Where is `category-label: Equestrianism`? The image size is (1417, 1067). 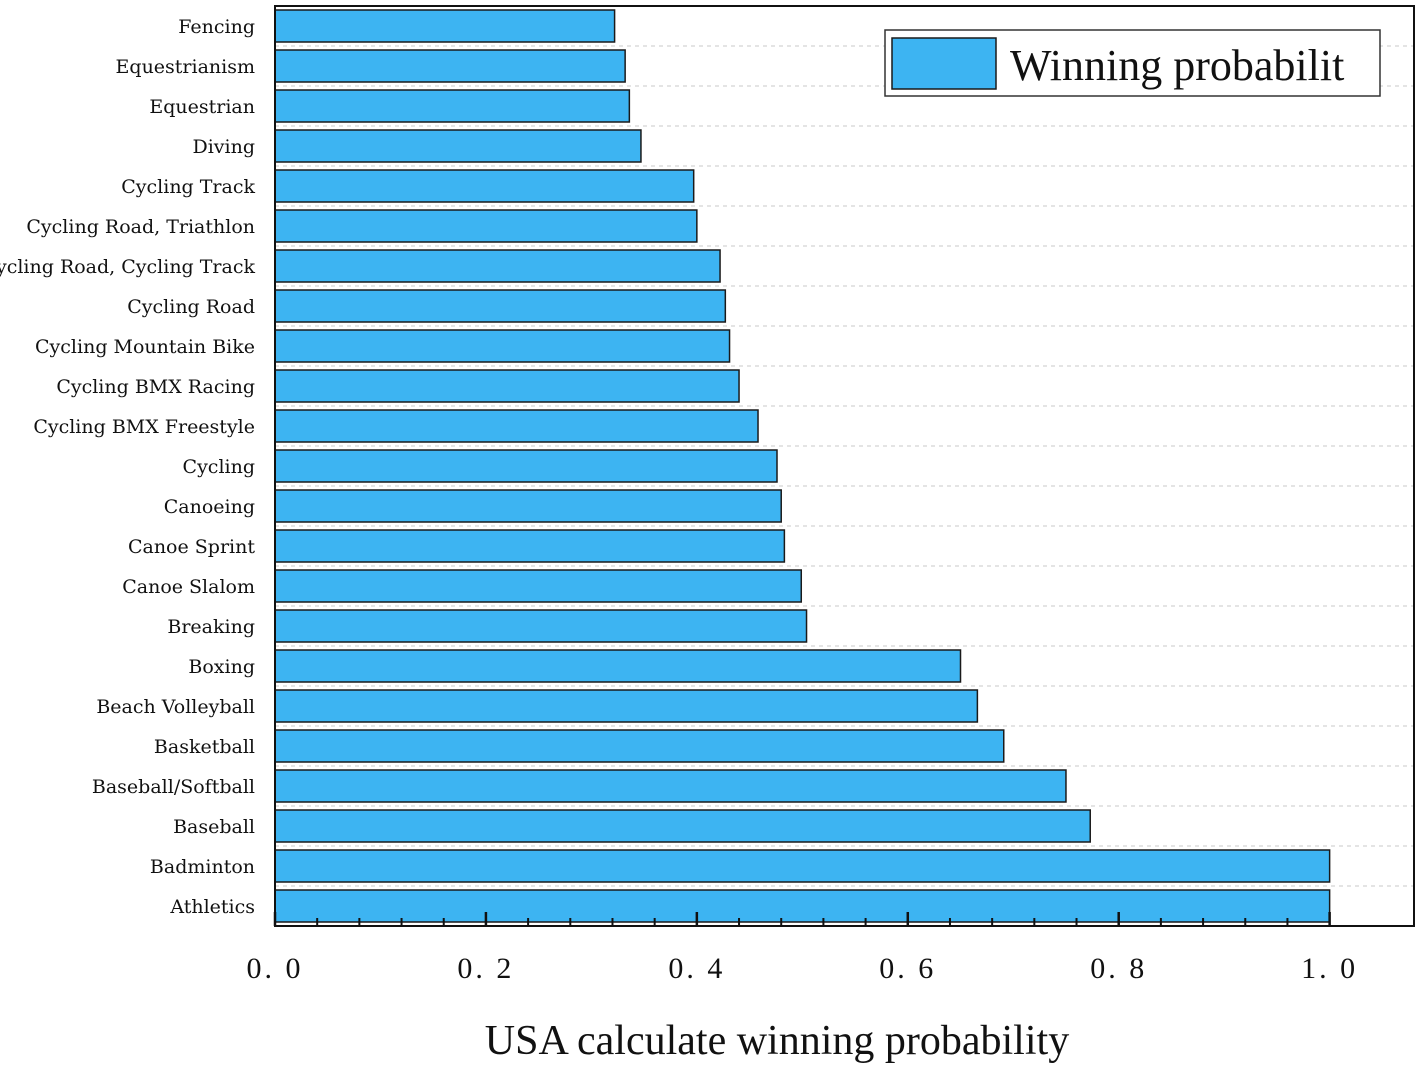 category-label: Equestrianism is located at coordinates (185, 67).